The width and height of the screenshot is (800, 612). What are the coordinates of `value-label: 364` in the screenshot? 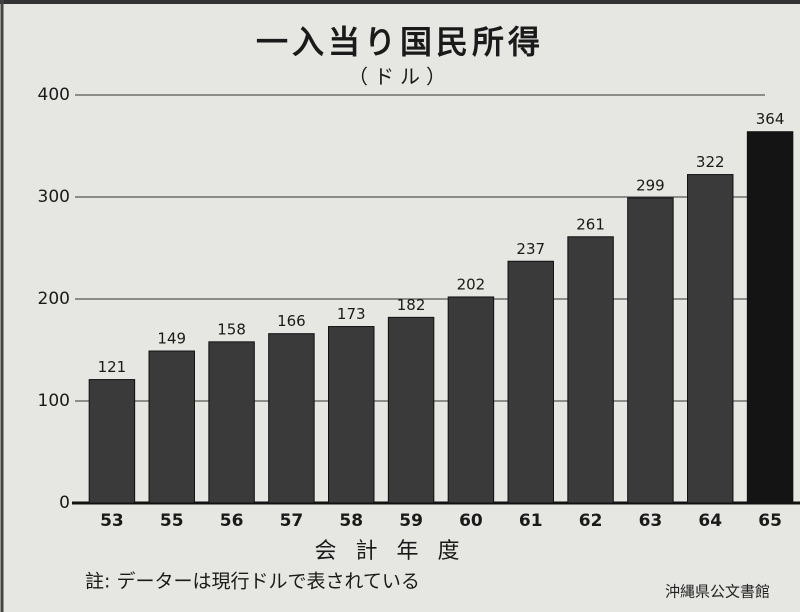 It's located at (770, 119).